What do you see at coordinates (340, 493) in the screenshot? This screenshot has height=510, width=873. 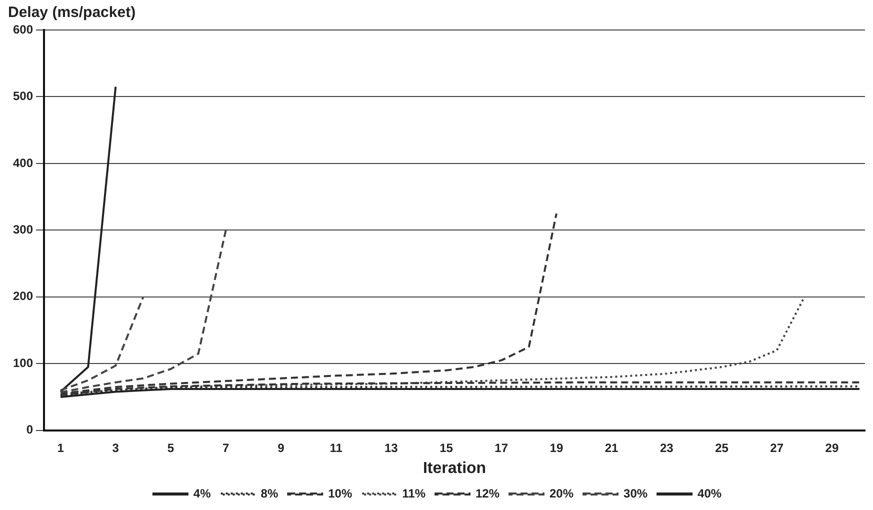 I see `legend-label: 10%` at bounding box center [340, 493].